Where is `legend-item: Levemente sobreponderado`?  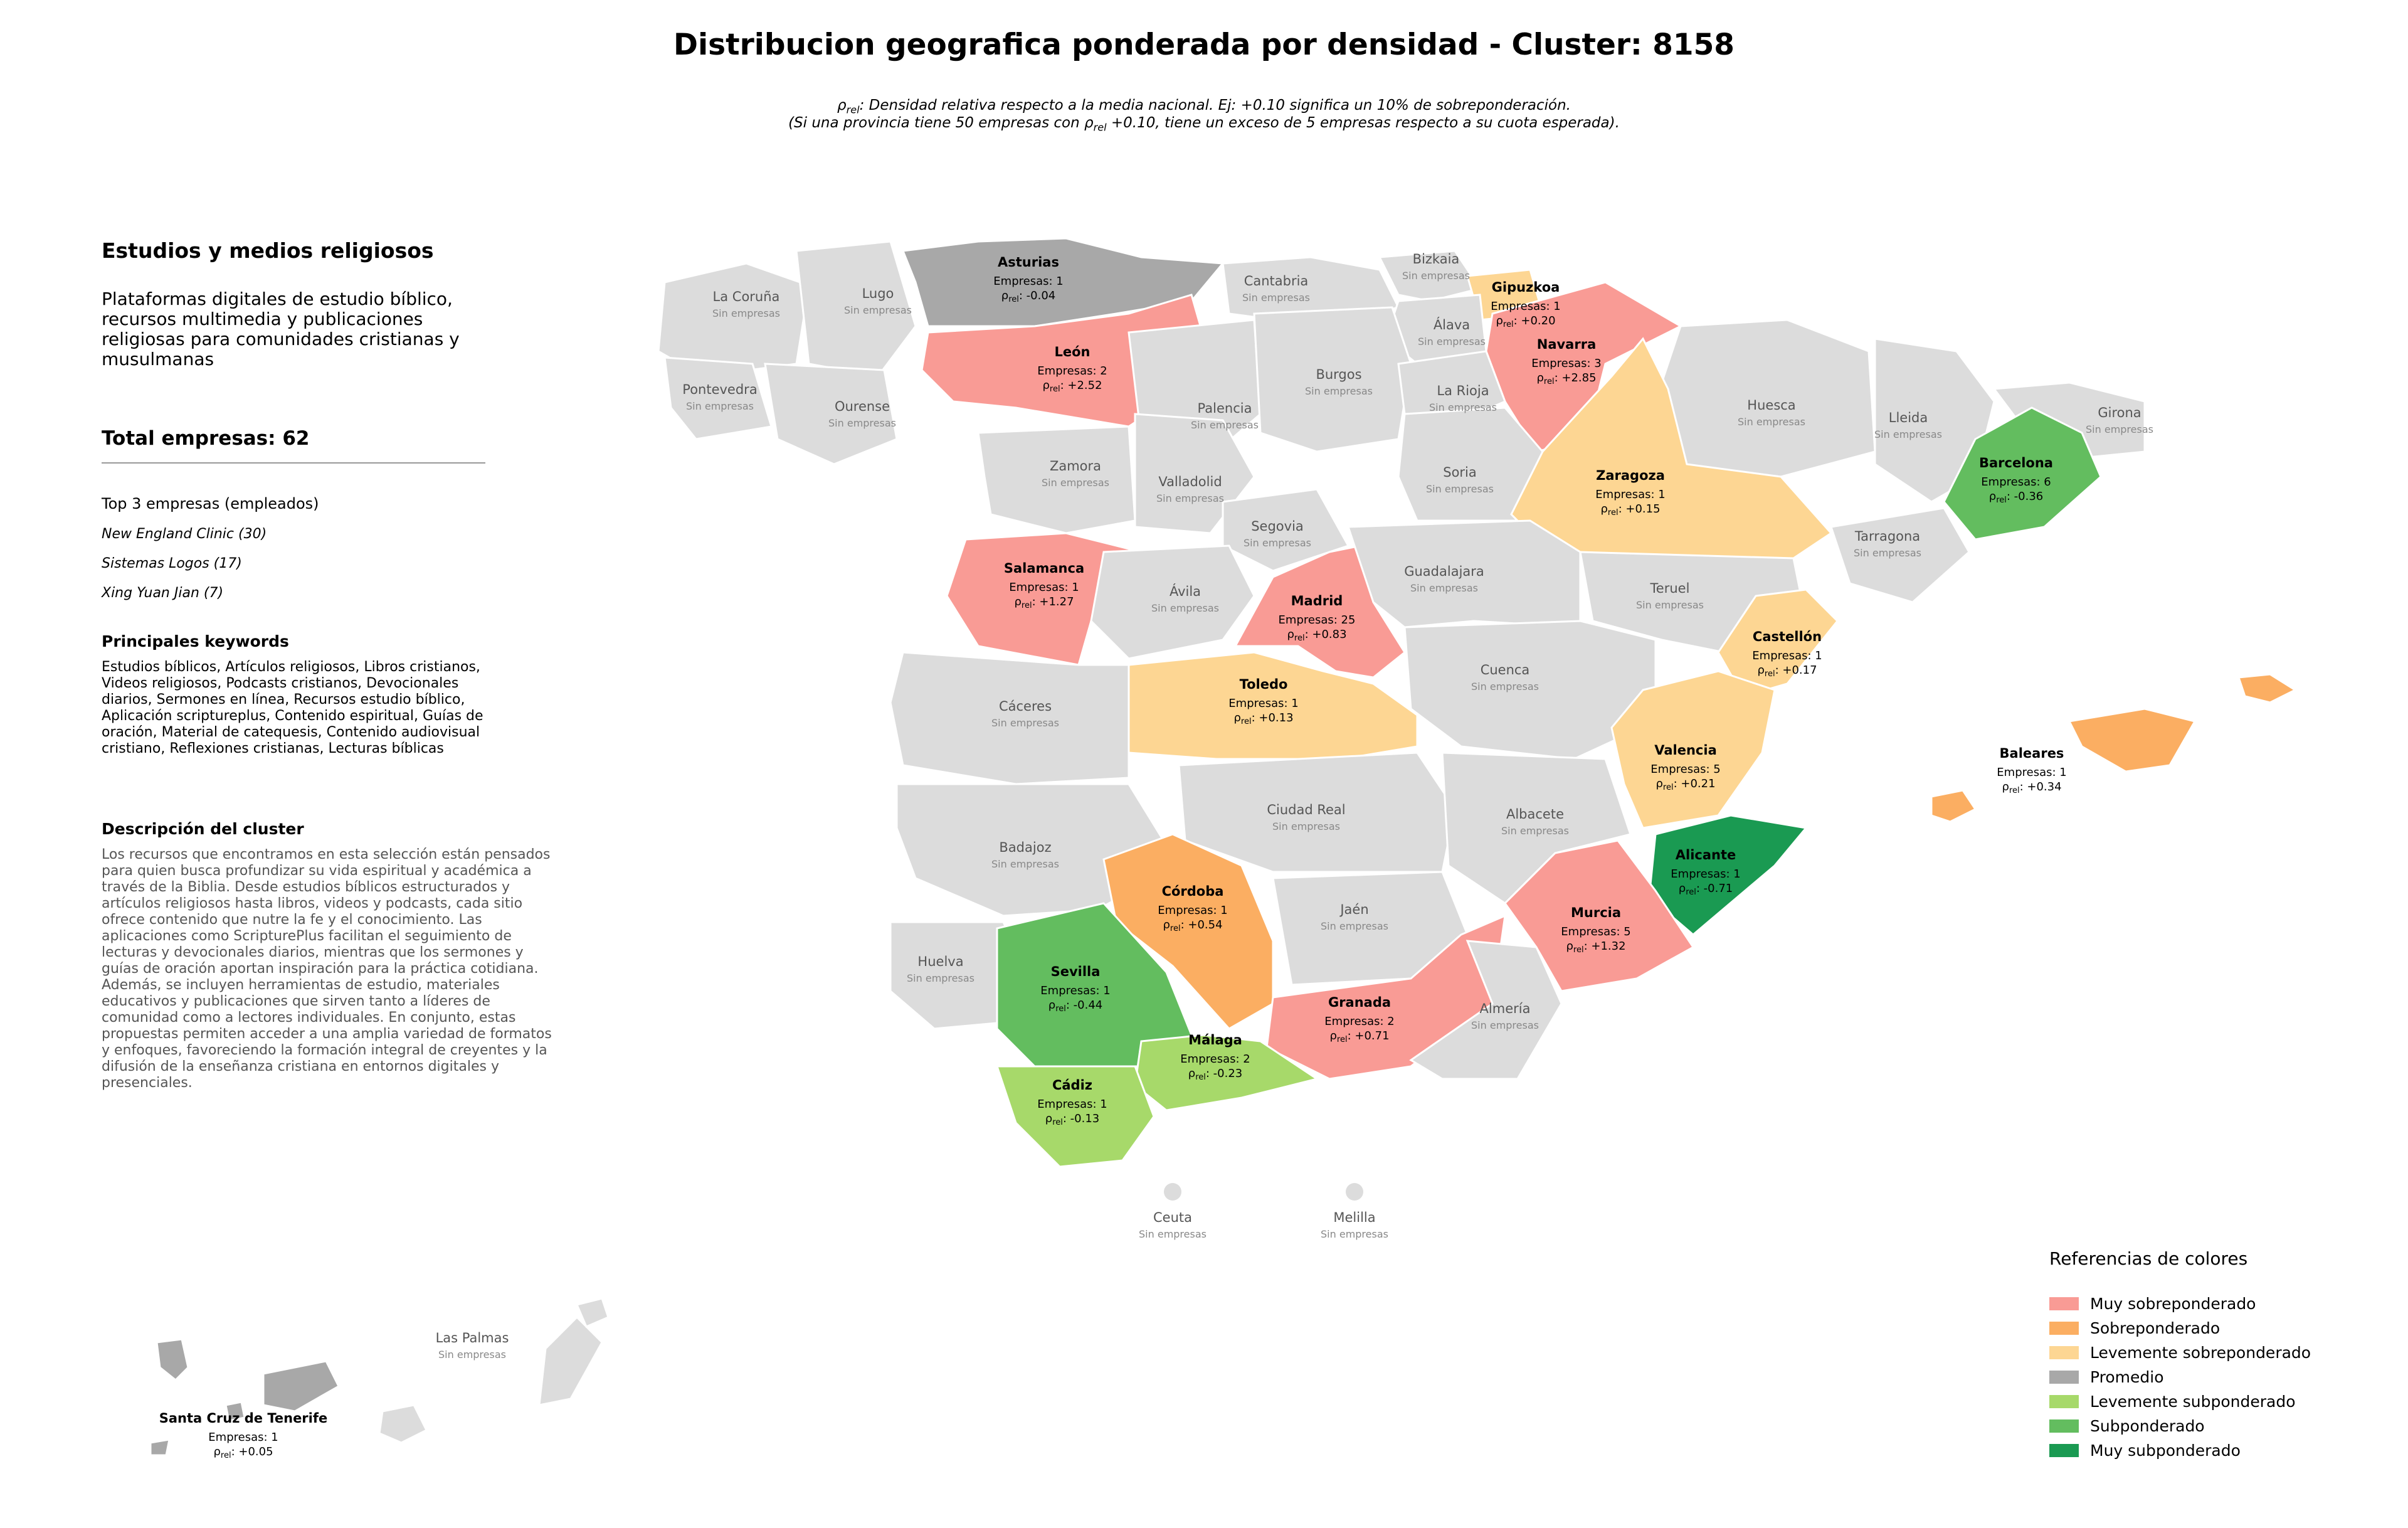
legend-item: Levemente sobreponderado is located at coordinates (2180, 1353).